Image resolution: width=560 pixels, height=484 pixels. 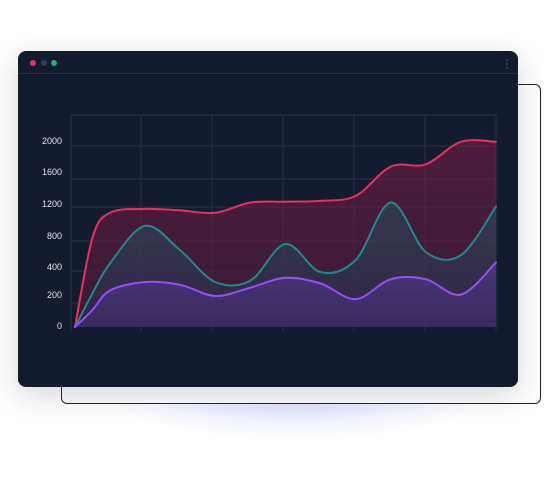 I want to click on y-tick-label: 2000, so click(x=52, y=141).